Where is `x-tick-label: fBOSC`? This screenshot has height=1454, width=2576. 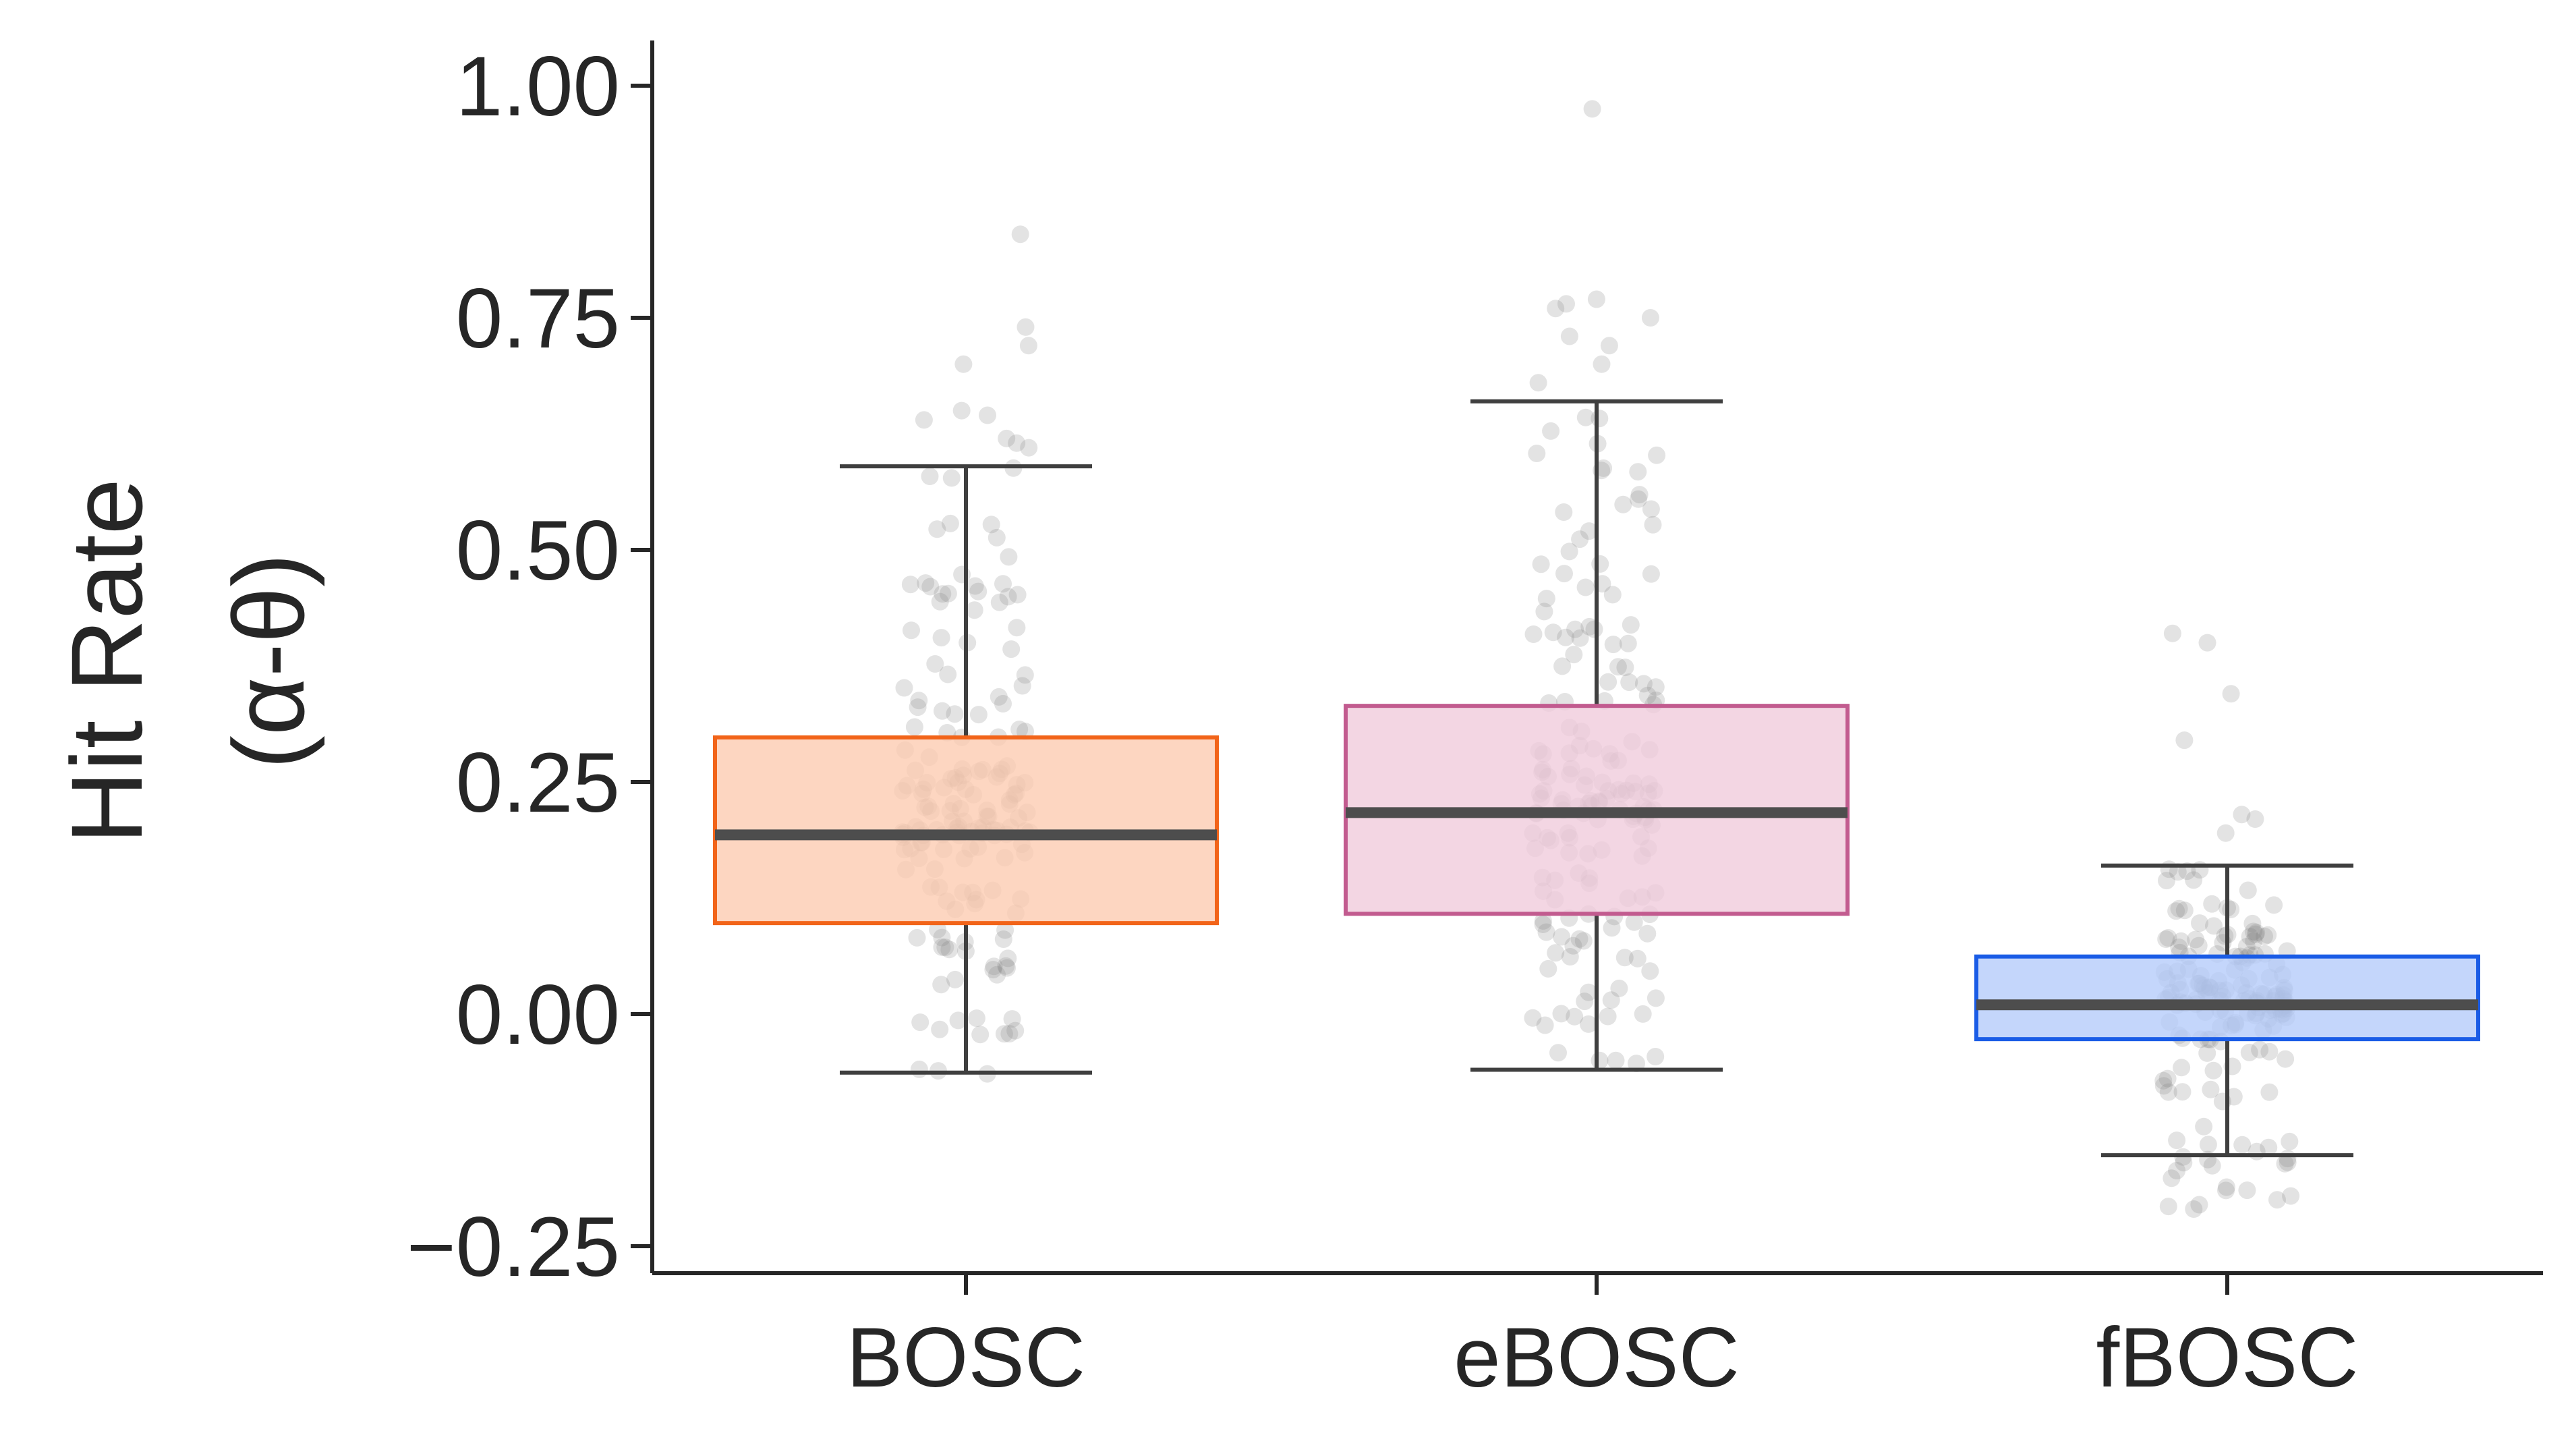
x-tick-label: fBOSC is located at coordinates (2227, 1358).